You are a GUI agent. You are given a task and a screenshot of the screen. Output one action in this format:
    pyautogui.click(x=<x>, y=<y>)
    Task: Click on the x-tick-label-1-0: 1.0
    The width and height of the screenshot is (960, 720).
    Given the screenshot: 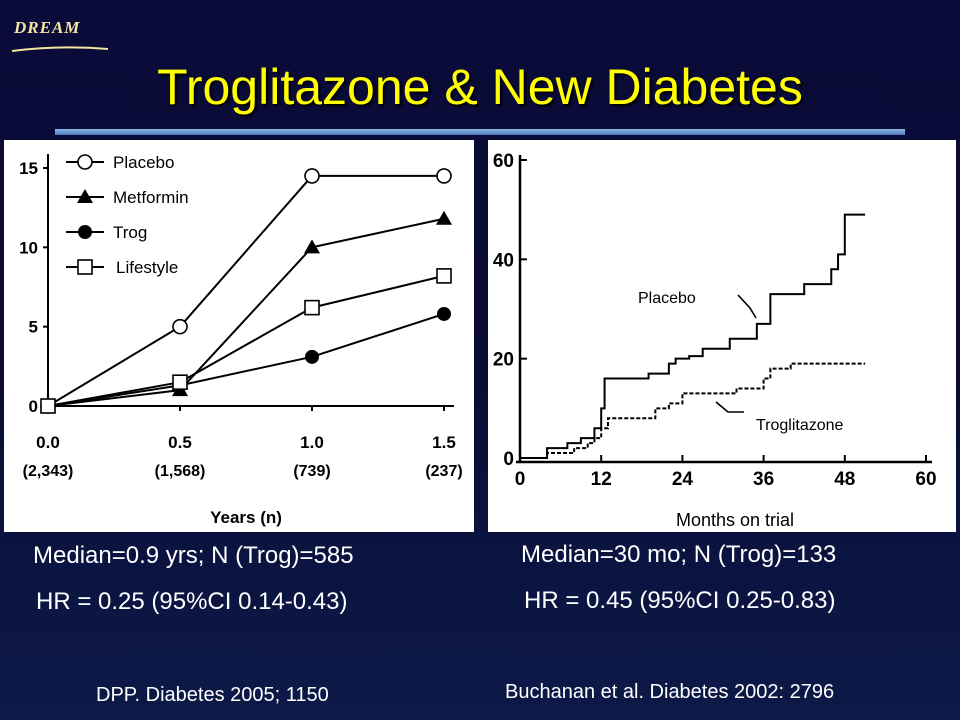 What is the action you would take?
    pyautogui.click(x=312, y=442)
    